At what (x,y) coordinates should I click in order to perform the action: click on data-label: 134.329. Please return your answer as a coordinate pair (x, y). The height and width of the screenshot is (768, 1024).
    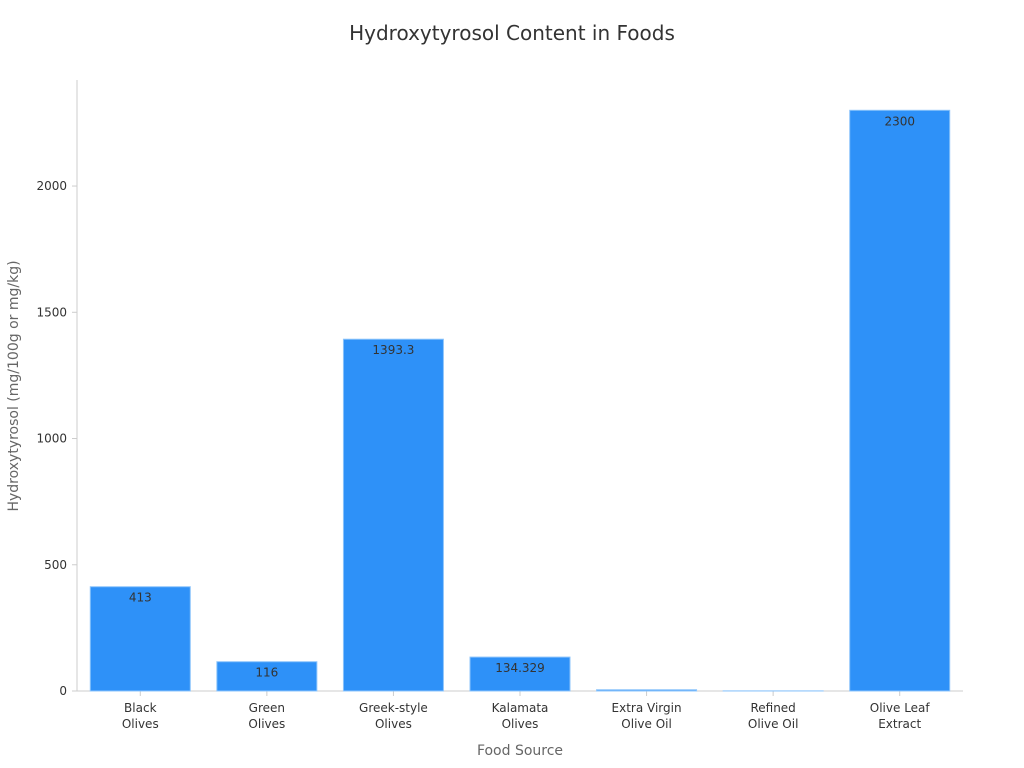
    Looking at the image, I should click on (520, 668).